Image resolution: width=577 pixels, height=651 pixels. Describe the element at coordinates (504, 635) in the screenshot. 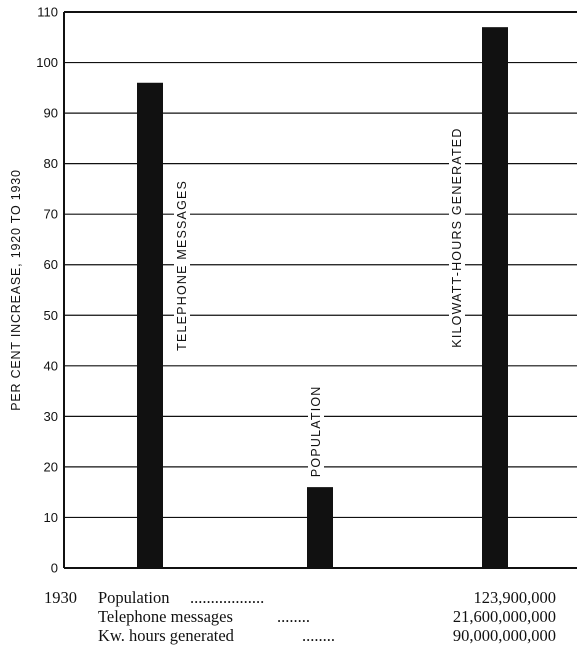

I see `footnote-value: 90,000,000,000` at that location.